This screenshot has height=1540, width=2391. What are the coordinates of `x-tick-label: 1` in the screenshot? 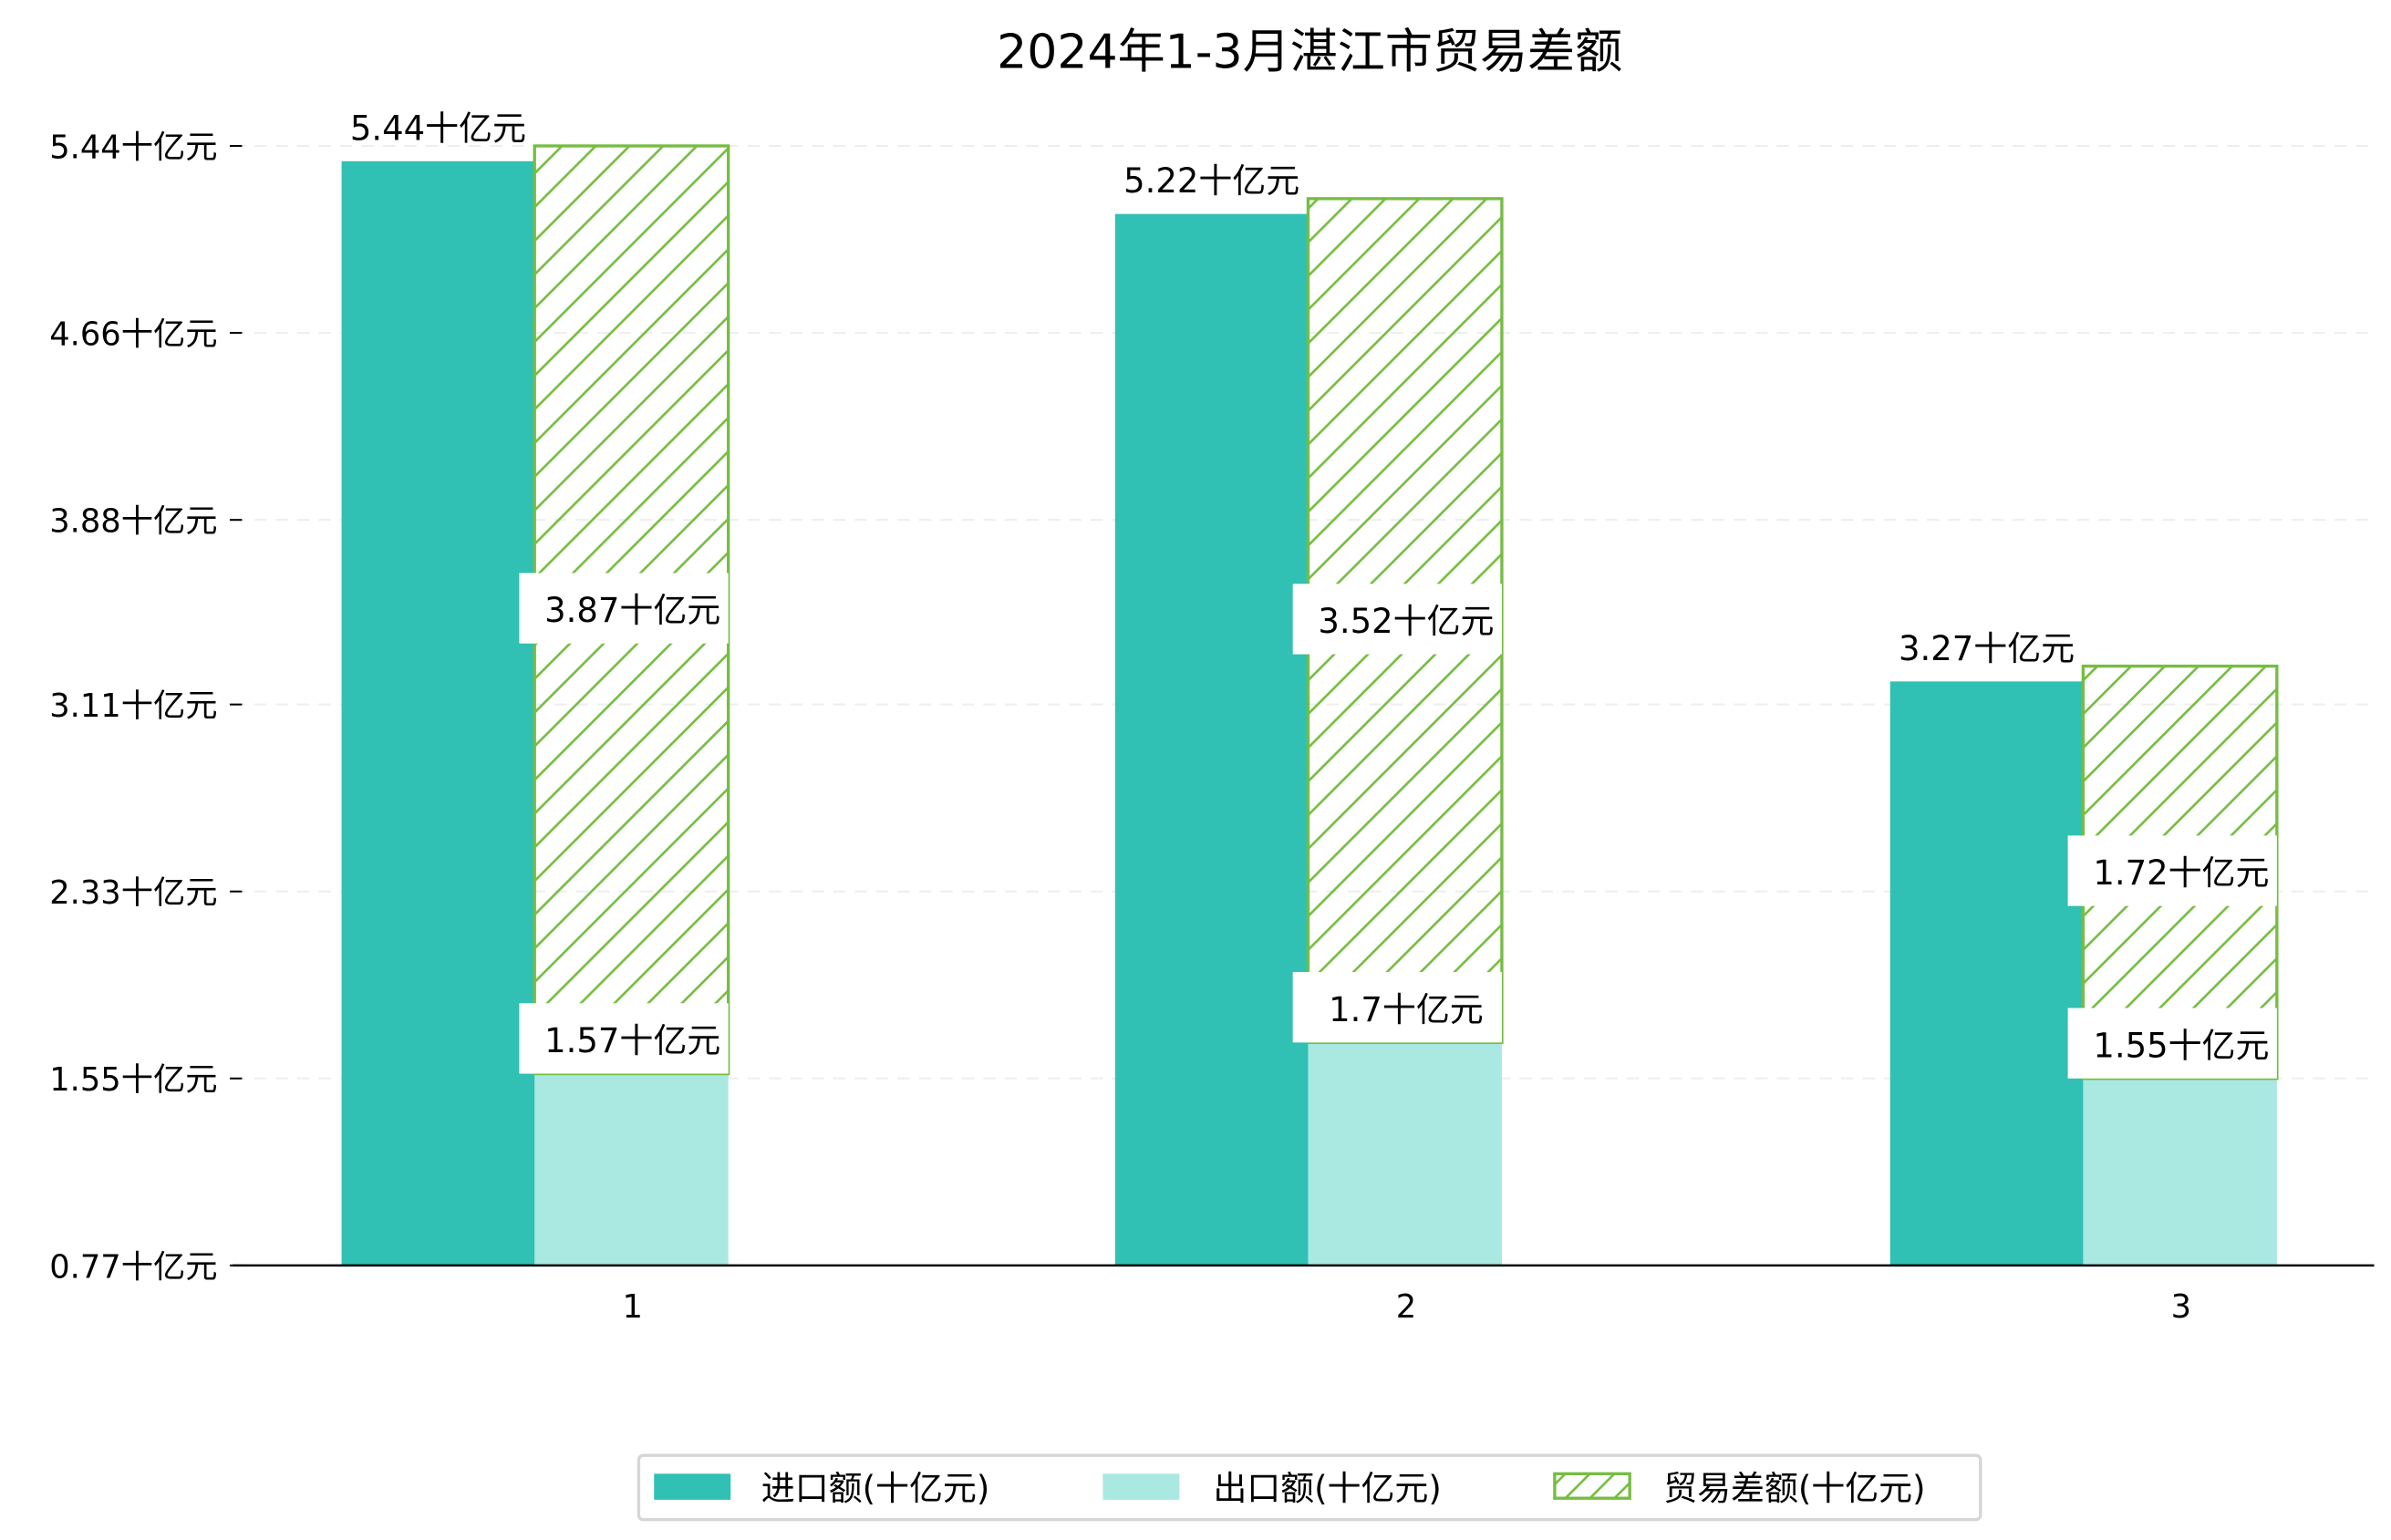 It's located at (632, 1307).